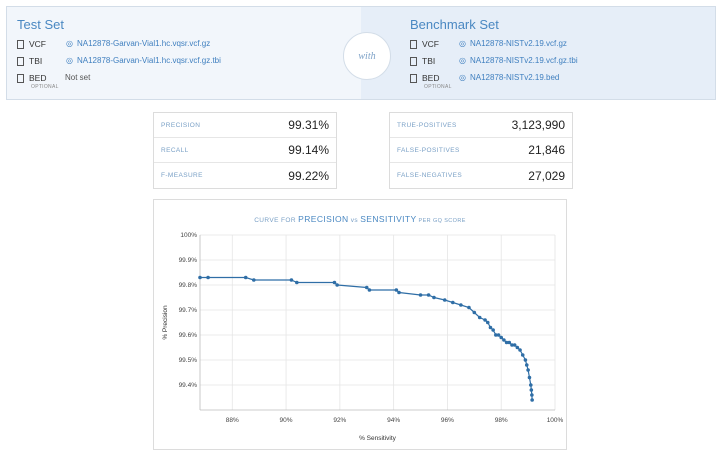 The height and width of the screenshot is (451, 720). Describe the element at coordinates (562, 81) in the screenshot. I see `file-row-bed: BED OPTIONAL ◎ NA12878-NISTv2.19.bed` at that location.